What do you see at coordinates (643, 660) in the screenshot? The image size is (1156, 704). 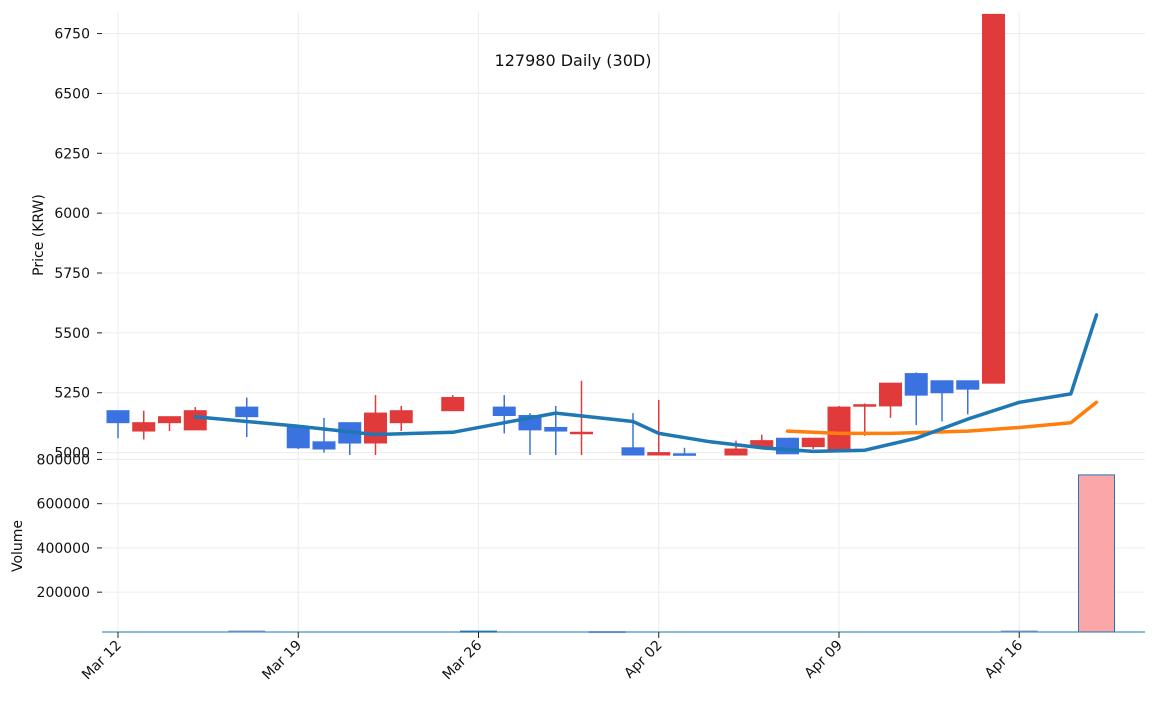 I see `x-tick-label: Apr 02` at bounding box center [643, 660].